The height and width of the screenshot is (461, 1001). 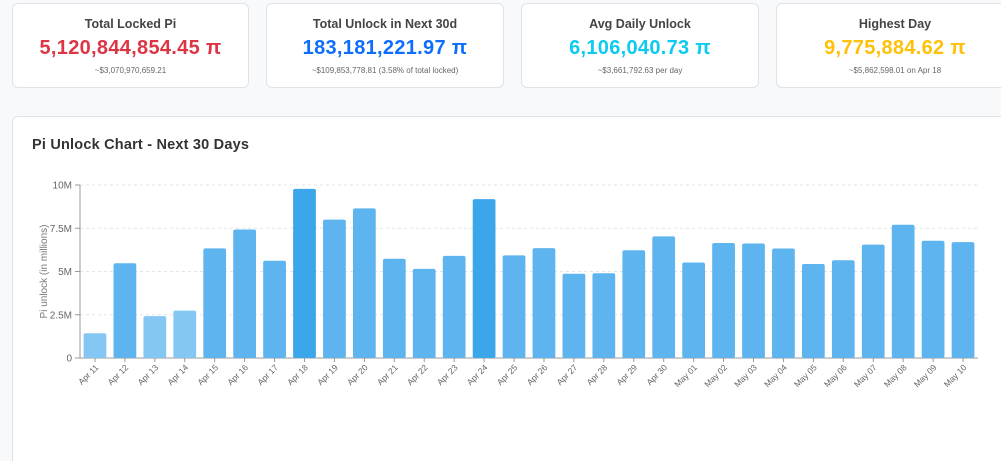 What do you see at coordinates (656, 374) in the screenshot?
I see `x-tick-label: Apr 30` at bounding box center [656, 374].